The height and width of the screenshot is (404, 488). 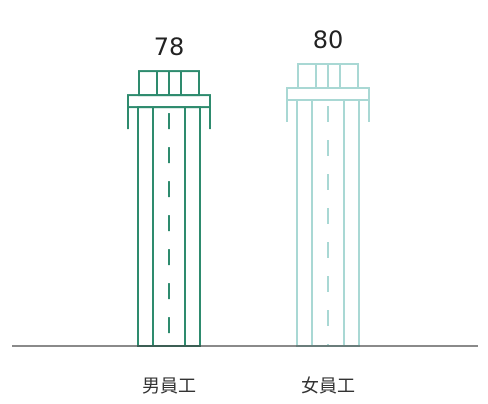 I want to click on value-label-2: 80, so click(x=328, y=40).